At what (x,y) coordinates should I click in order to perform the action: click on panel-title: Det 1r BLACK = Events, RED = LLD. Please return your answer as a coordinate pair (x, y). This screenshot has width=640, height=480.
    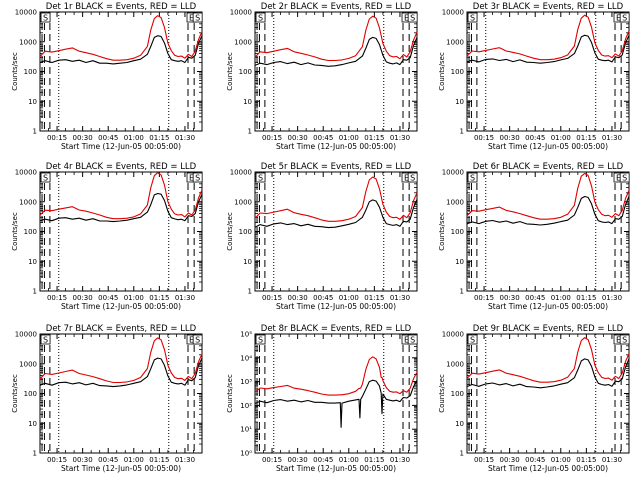
    Looking at the image, I should click on (121, 7).